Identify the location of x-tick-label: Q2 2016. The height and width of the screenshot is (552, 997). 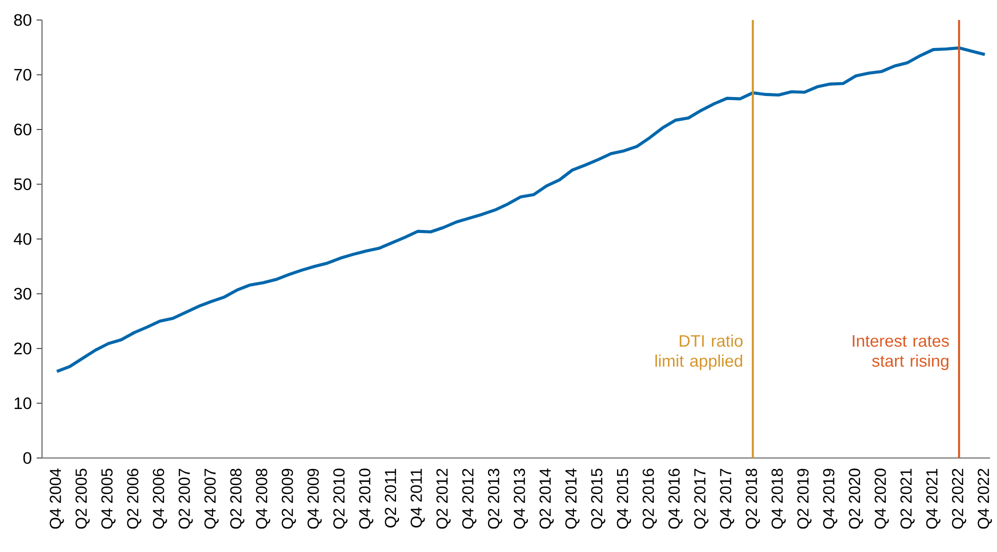
(649, 498).